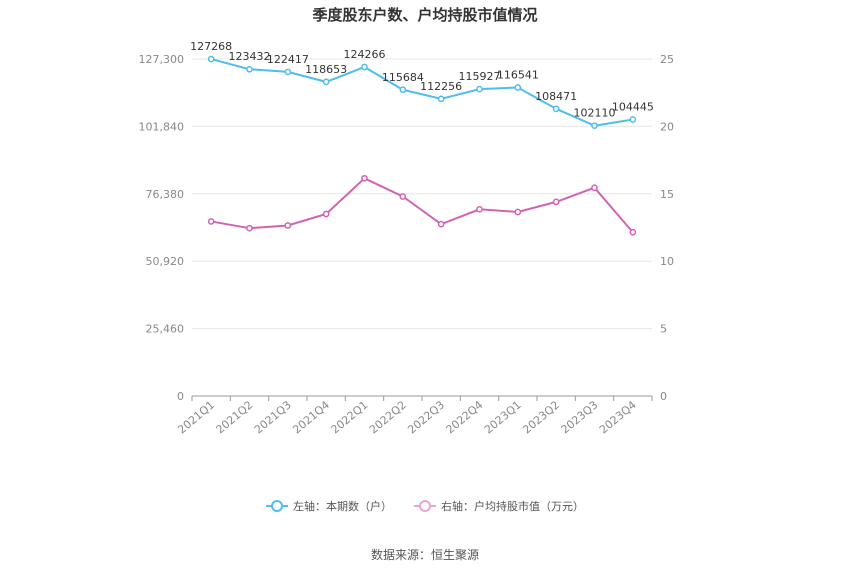  Describe the element at coordinates (633, 107) in the screenshot. I see `data-label: 104445` at that location.